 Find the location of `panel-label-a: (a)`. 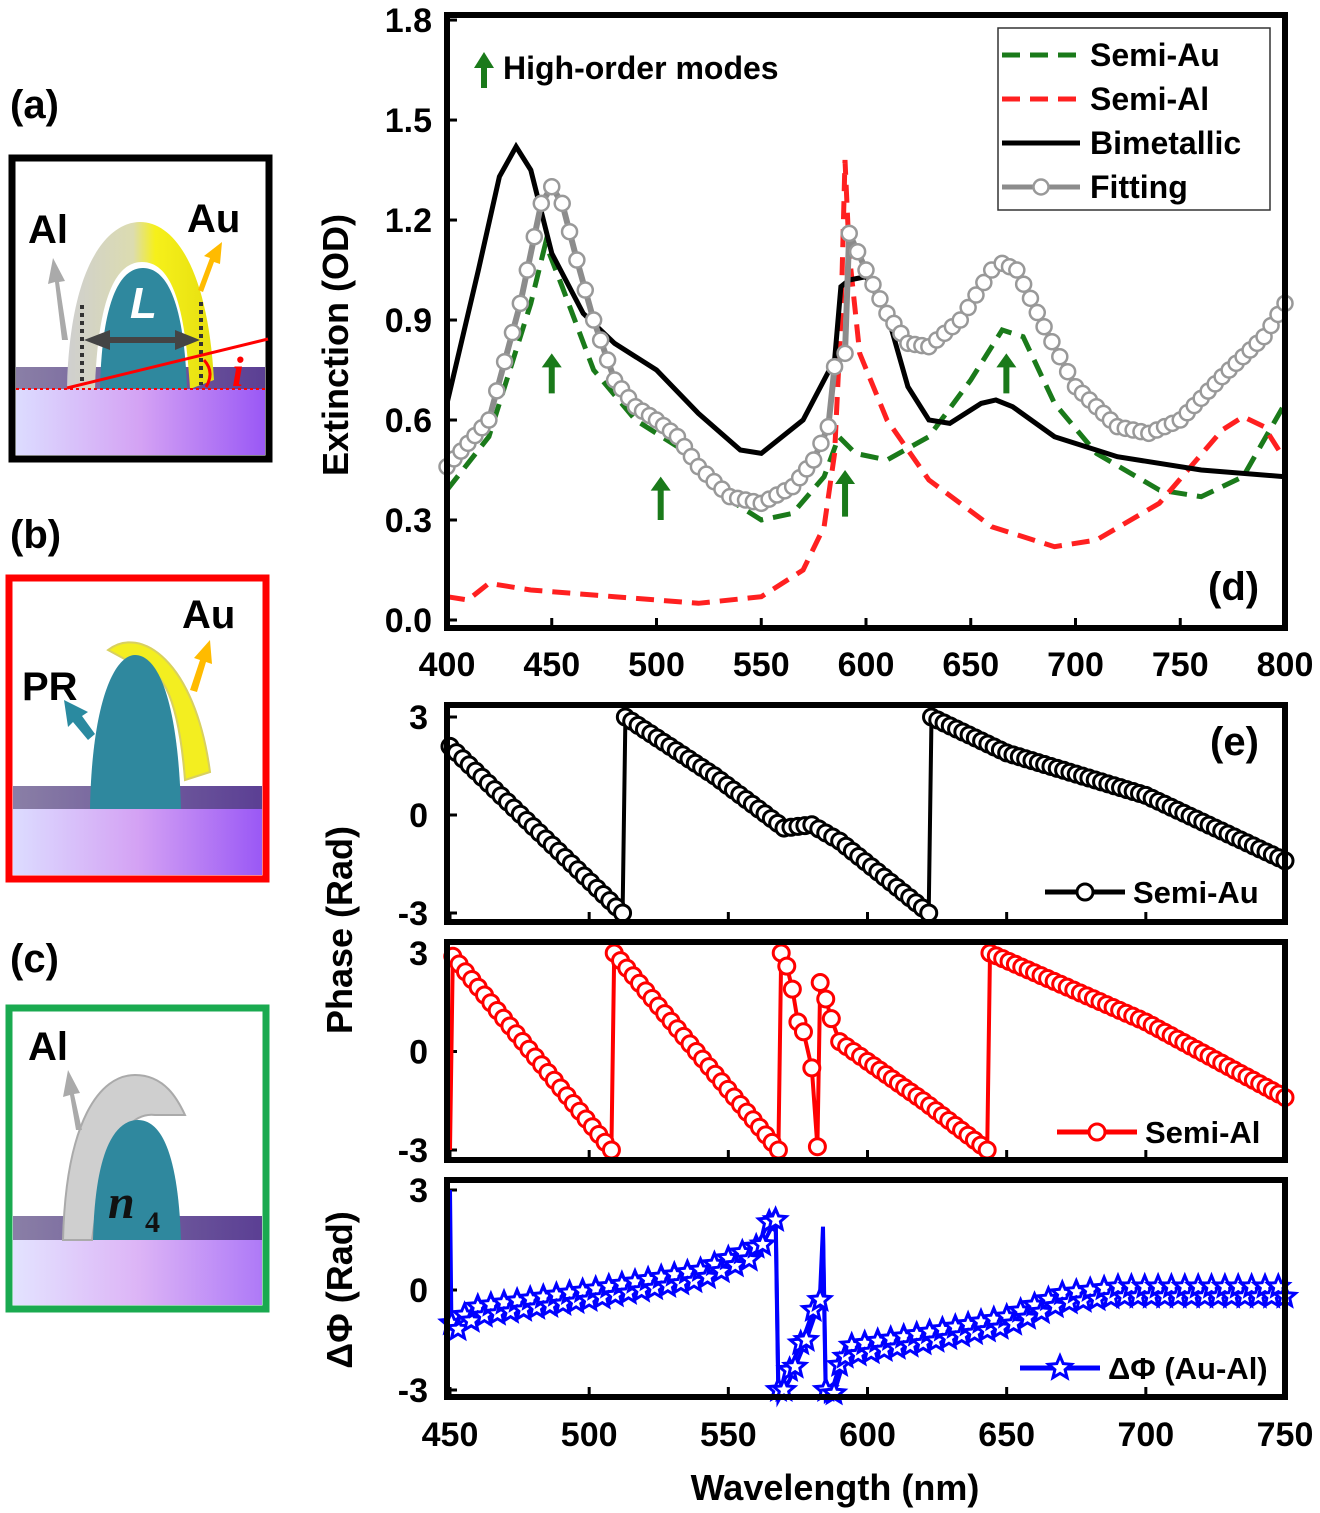

panel-label-a: (a) is located at coordinates (34, 105).